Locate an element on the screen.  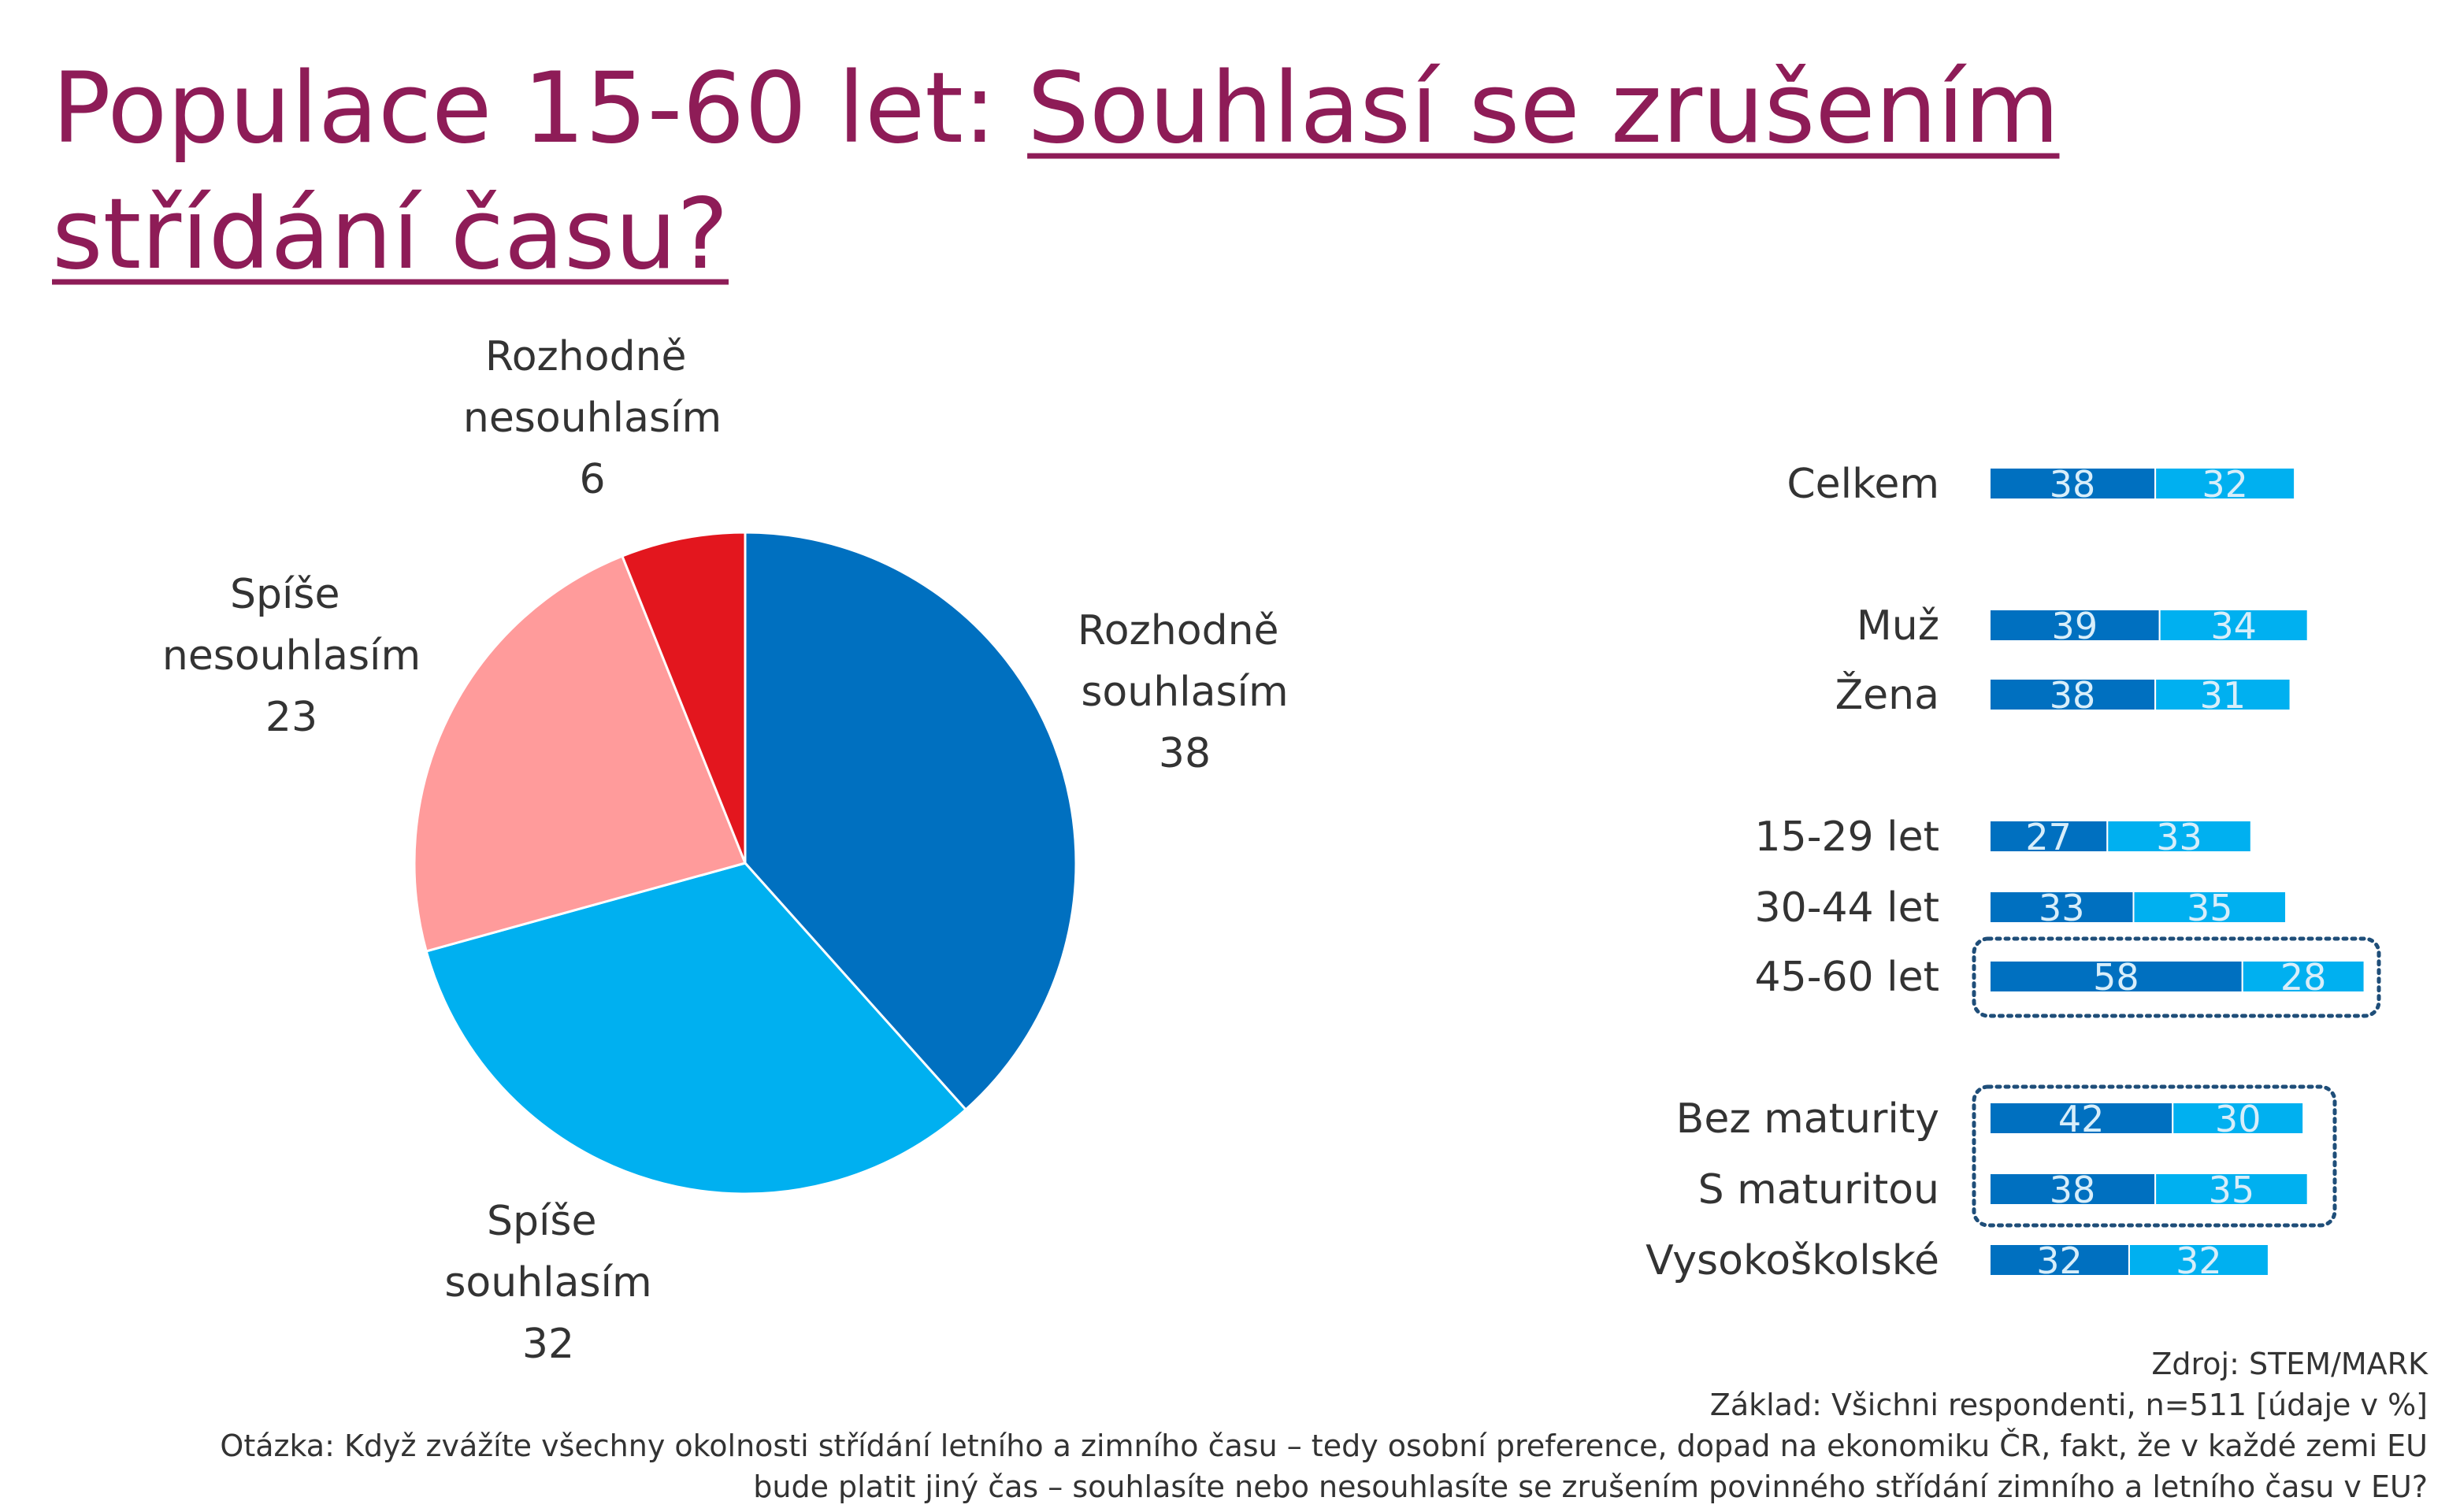
slice-label: Spíše nesouhlasím is located at coordinates (291, 625).